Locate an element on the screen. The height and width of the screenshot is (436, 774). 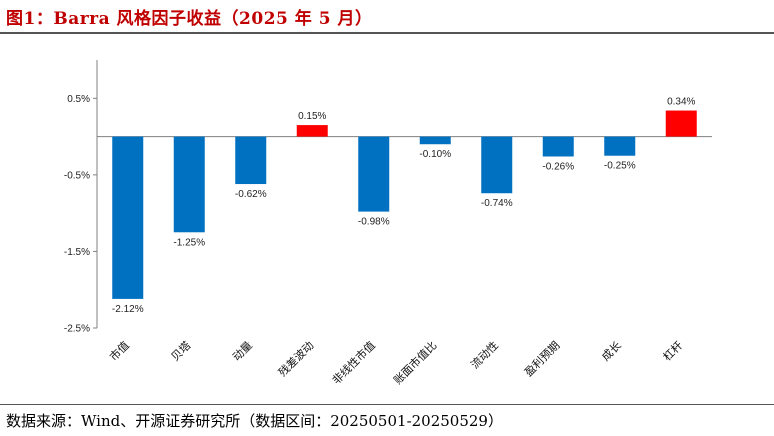
category-label: 市值 is located at coordinates (118, 350).